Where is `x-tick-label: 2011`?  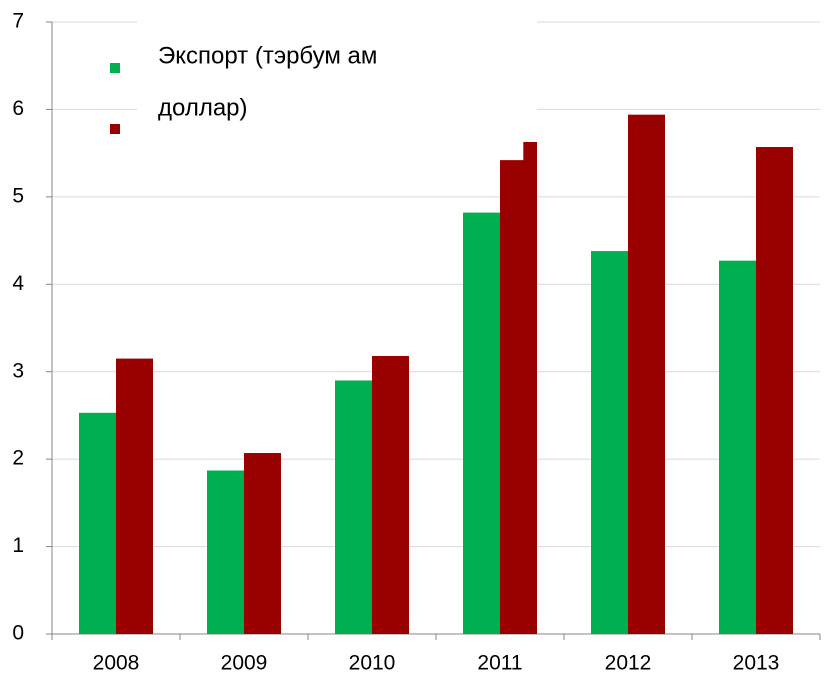 x-tick-label: 2011 is located at coordinates (499, 663).